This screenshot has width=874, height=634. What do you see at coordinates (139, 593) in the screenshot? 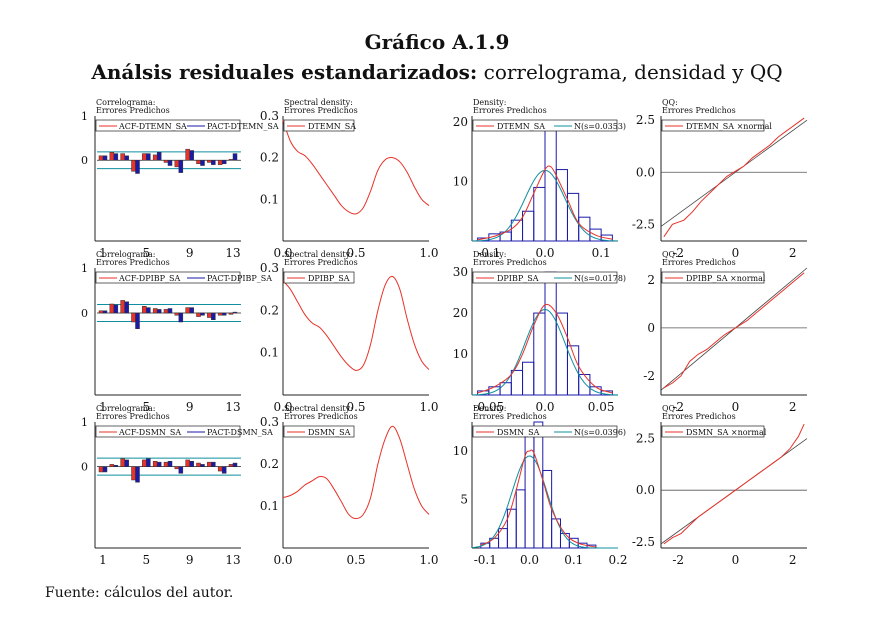
I see `figure-source: Fuente: cálculos del autor.` at bounding box center [139, 593].